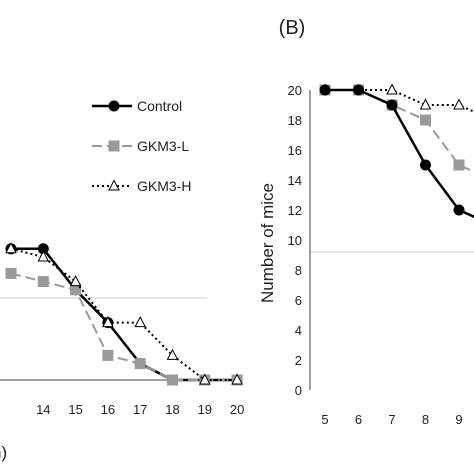 The height and width of the screenshot is (474, 474). What do you see at coordinates (114, 106) in the screenshot?
I see `legend-marker-control` at bounding box center [114, 106].